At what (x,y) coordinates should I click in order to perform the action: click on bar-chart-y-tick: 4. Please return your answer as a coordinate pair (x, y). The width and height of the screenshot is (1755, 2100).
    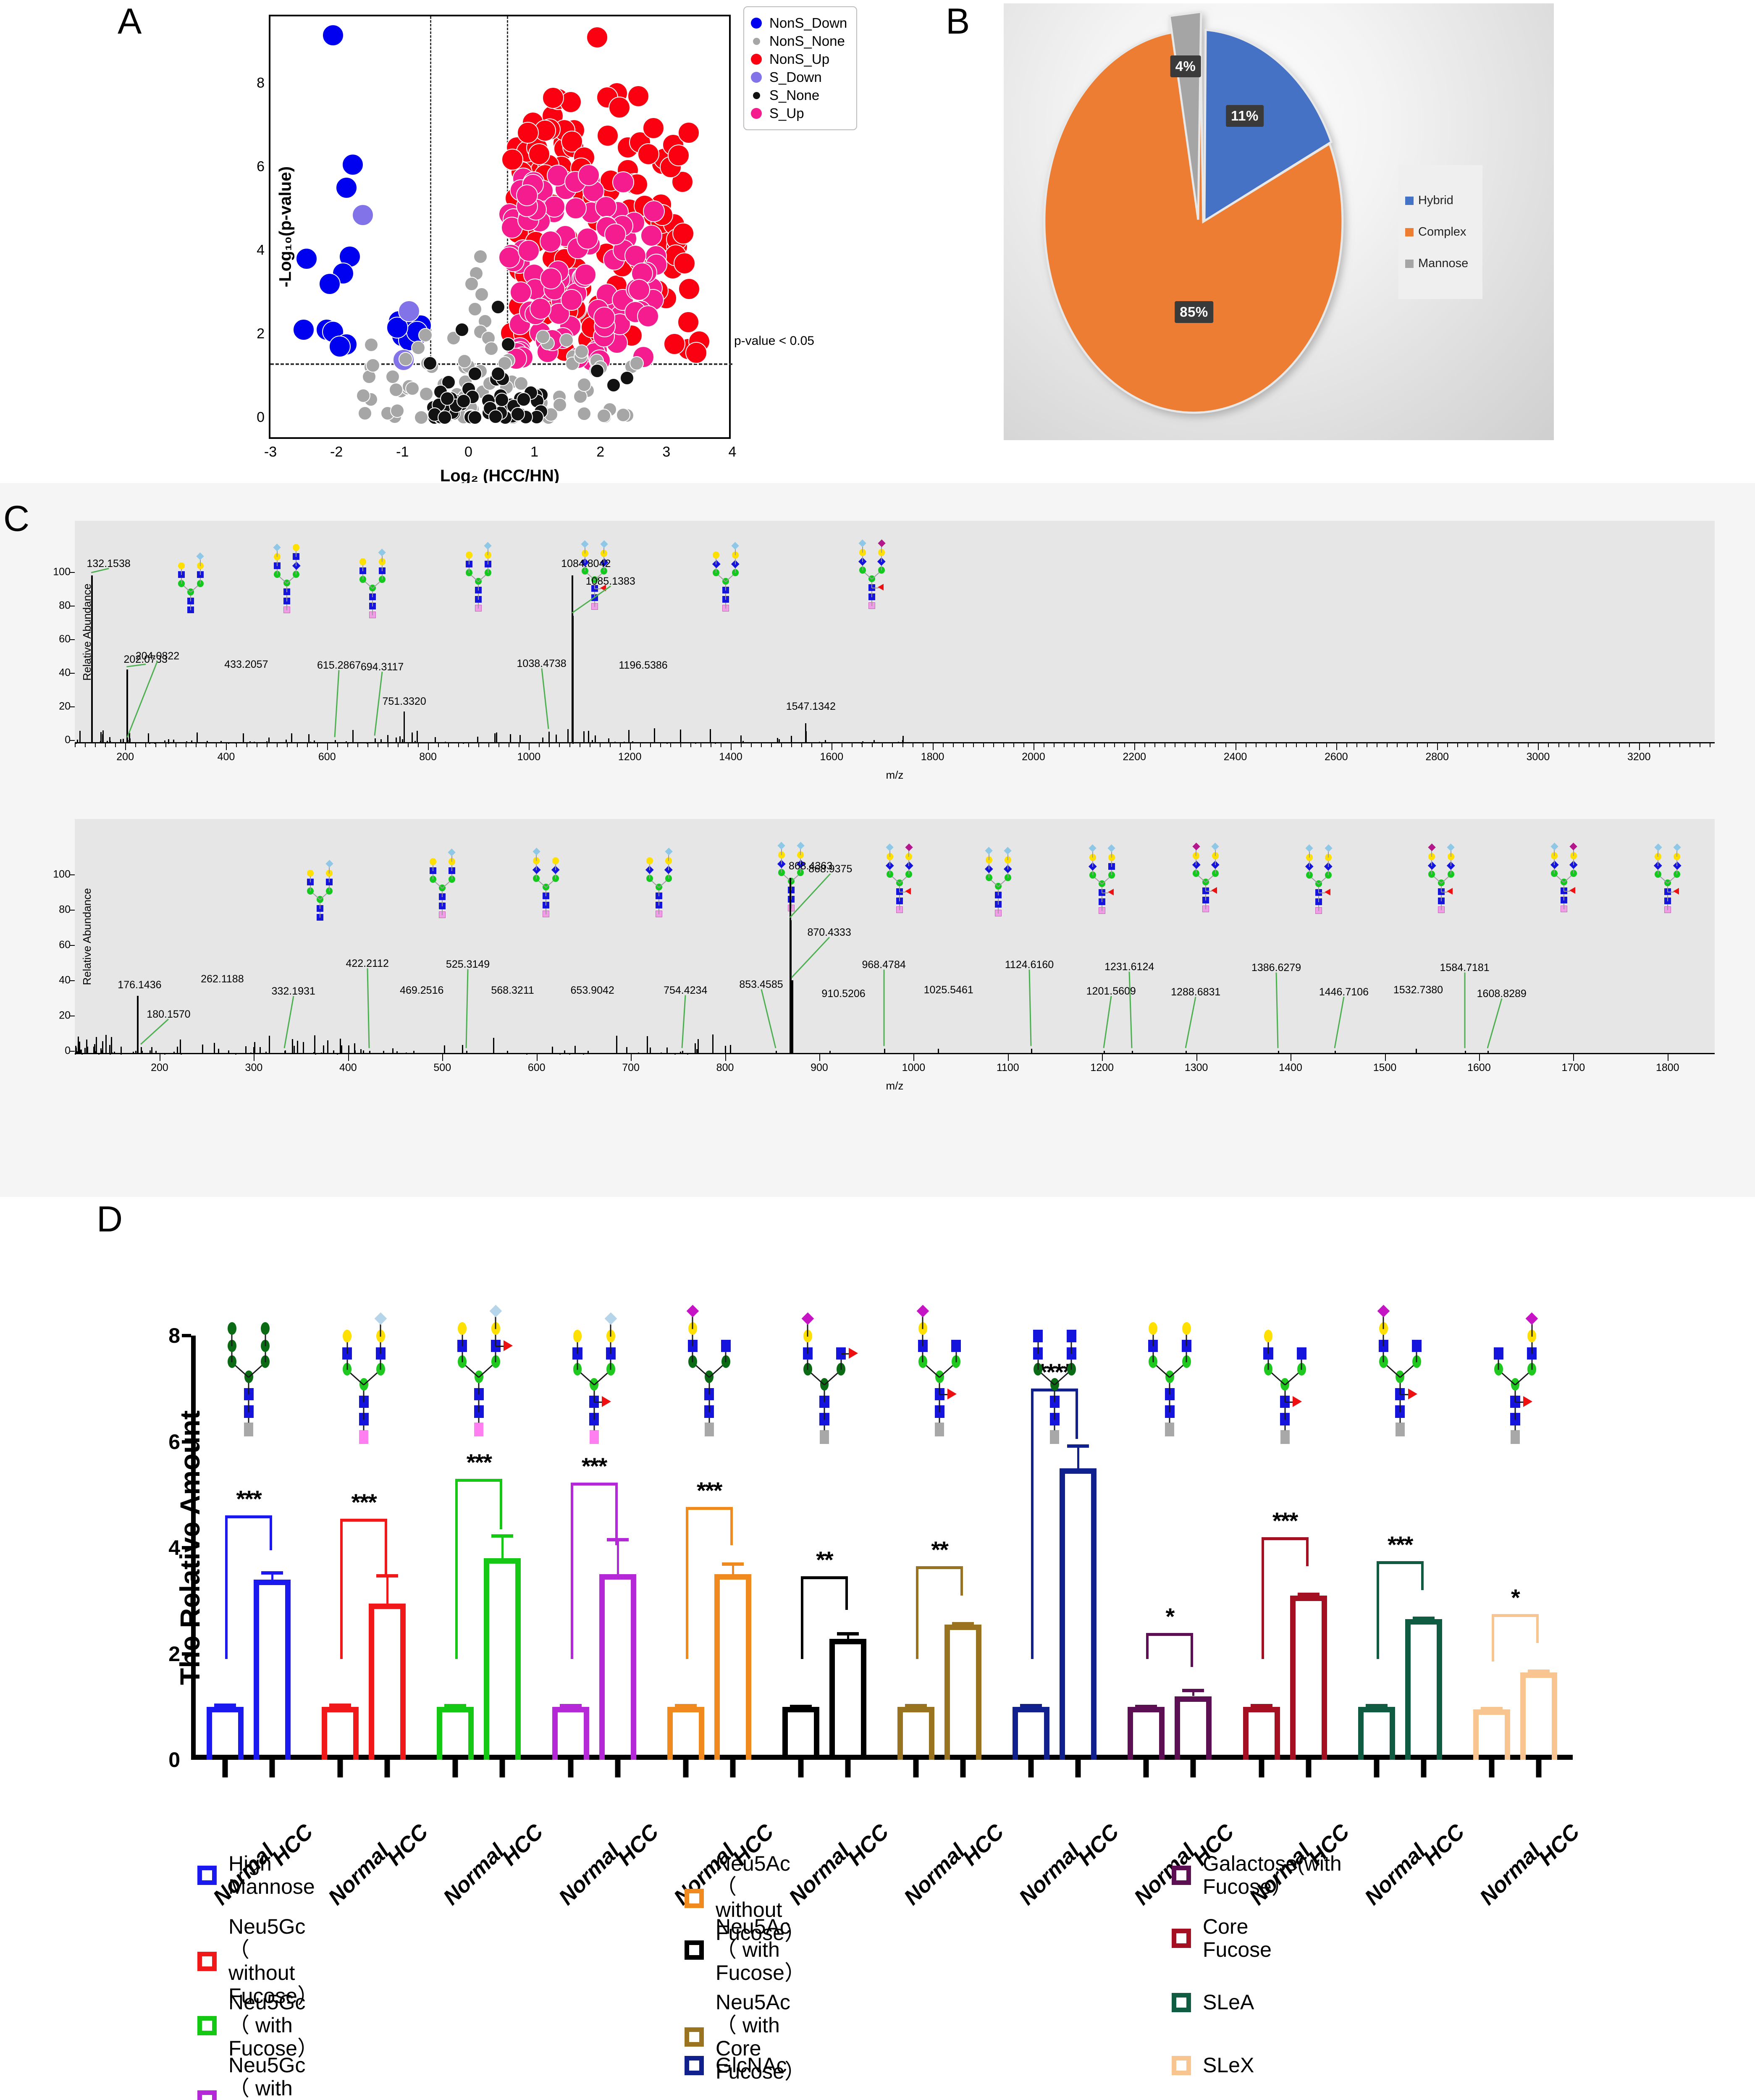
    Looking at the image, I should click on (174, 1547).